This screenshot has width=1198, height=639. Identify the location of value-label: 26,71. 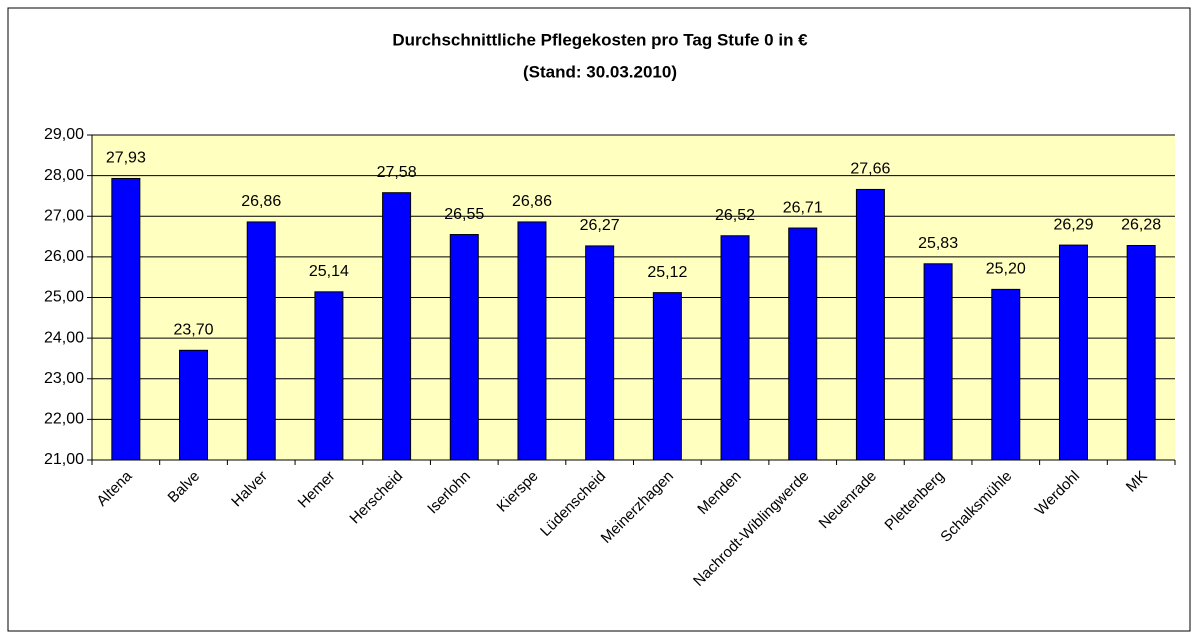
(803, 207).